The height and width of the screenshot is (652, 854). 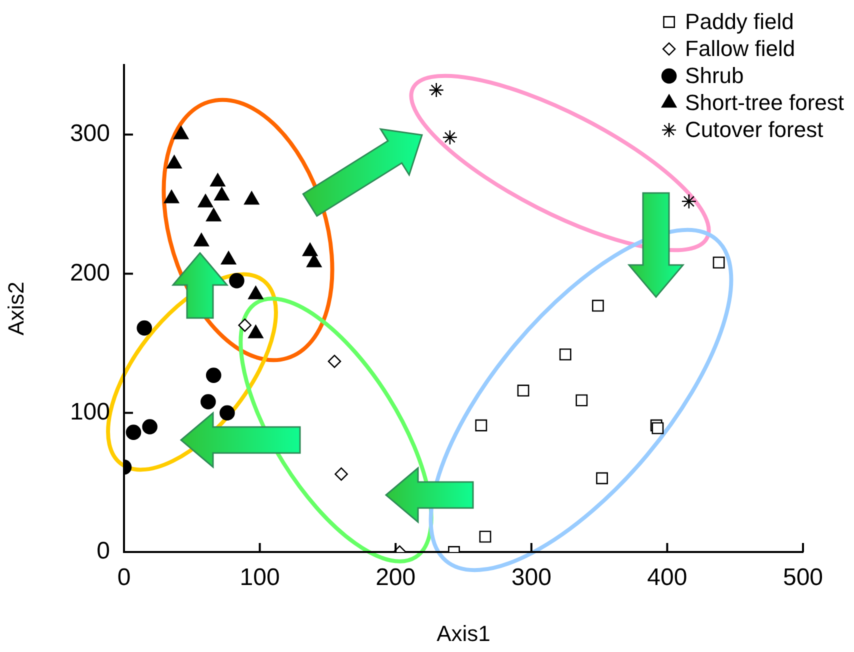 I want to click on x-tick-label: 200, so click(x=396, y=578).